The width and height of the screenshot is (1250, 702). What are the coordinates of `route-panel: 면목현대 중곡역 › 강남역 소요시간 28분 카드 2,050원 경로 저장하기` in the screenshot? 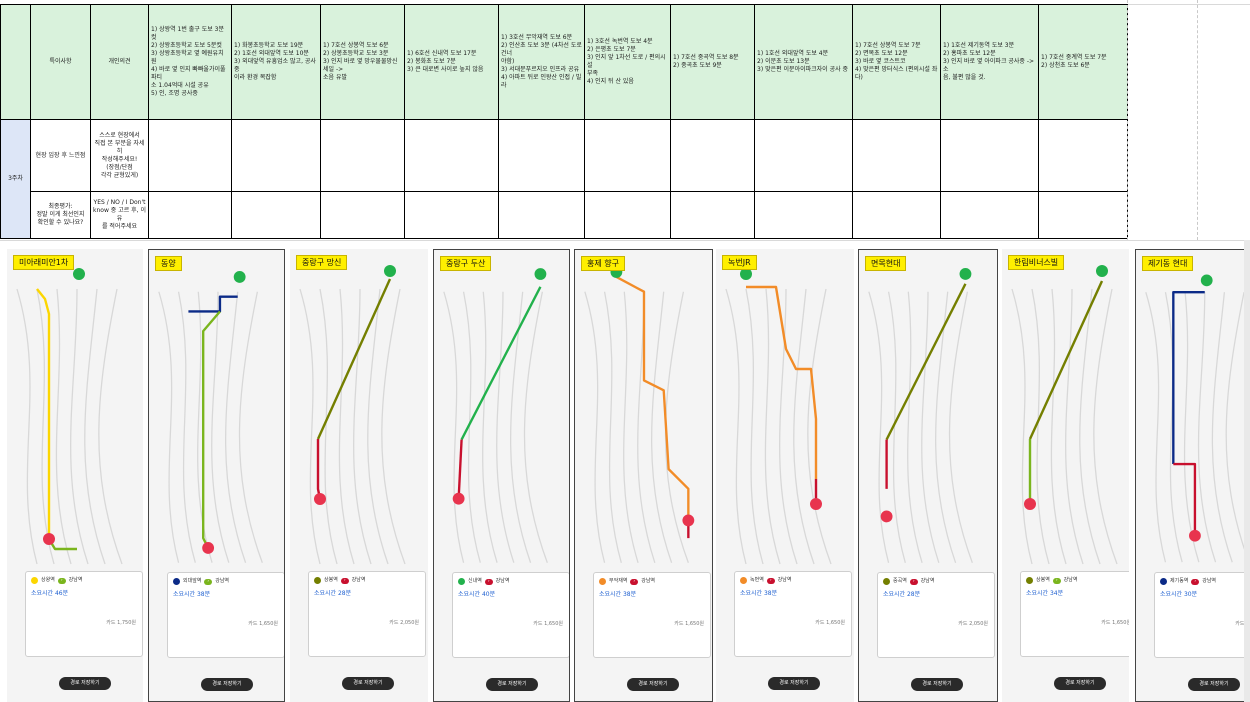 It's located at (928, 475).